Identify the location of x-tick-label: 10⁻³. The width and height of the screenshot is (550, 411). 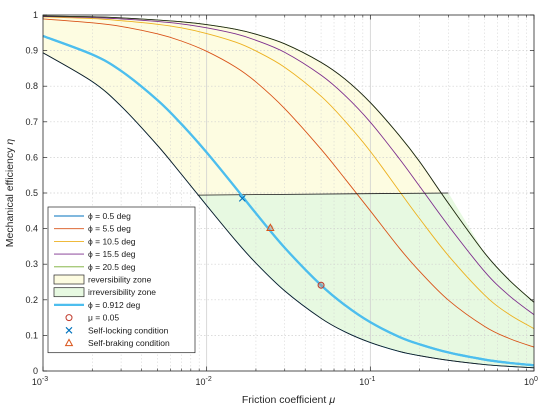
(40, 381).